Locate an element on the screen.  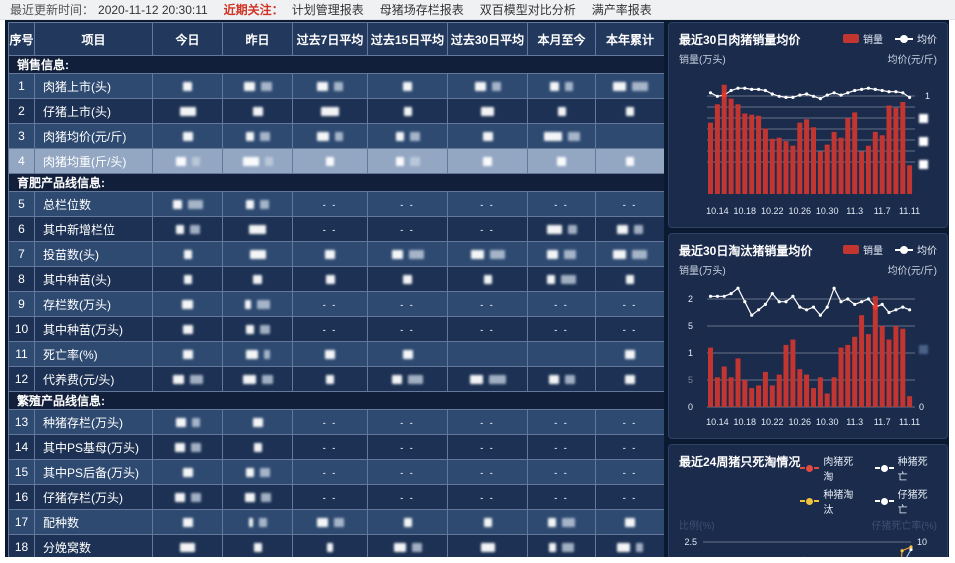
row-number: 7 is located at coordinates (21, 254).